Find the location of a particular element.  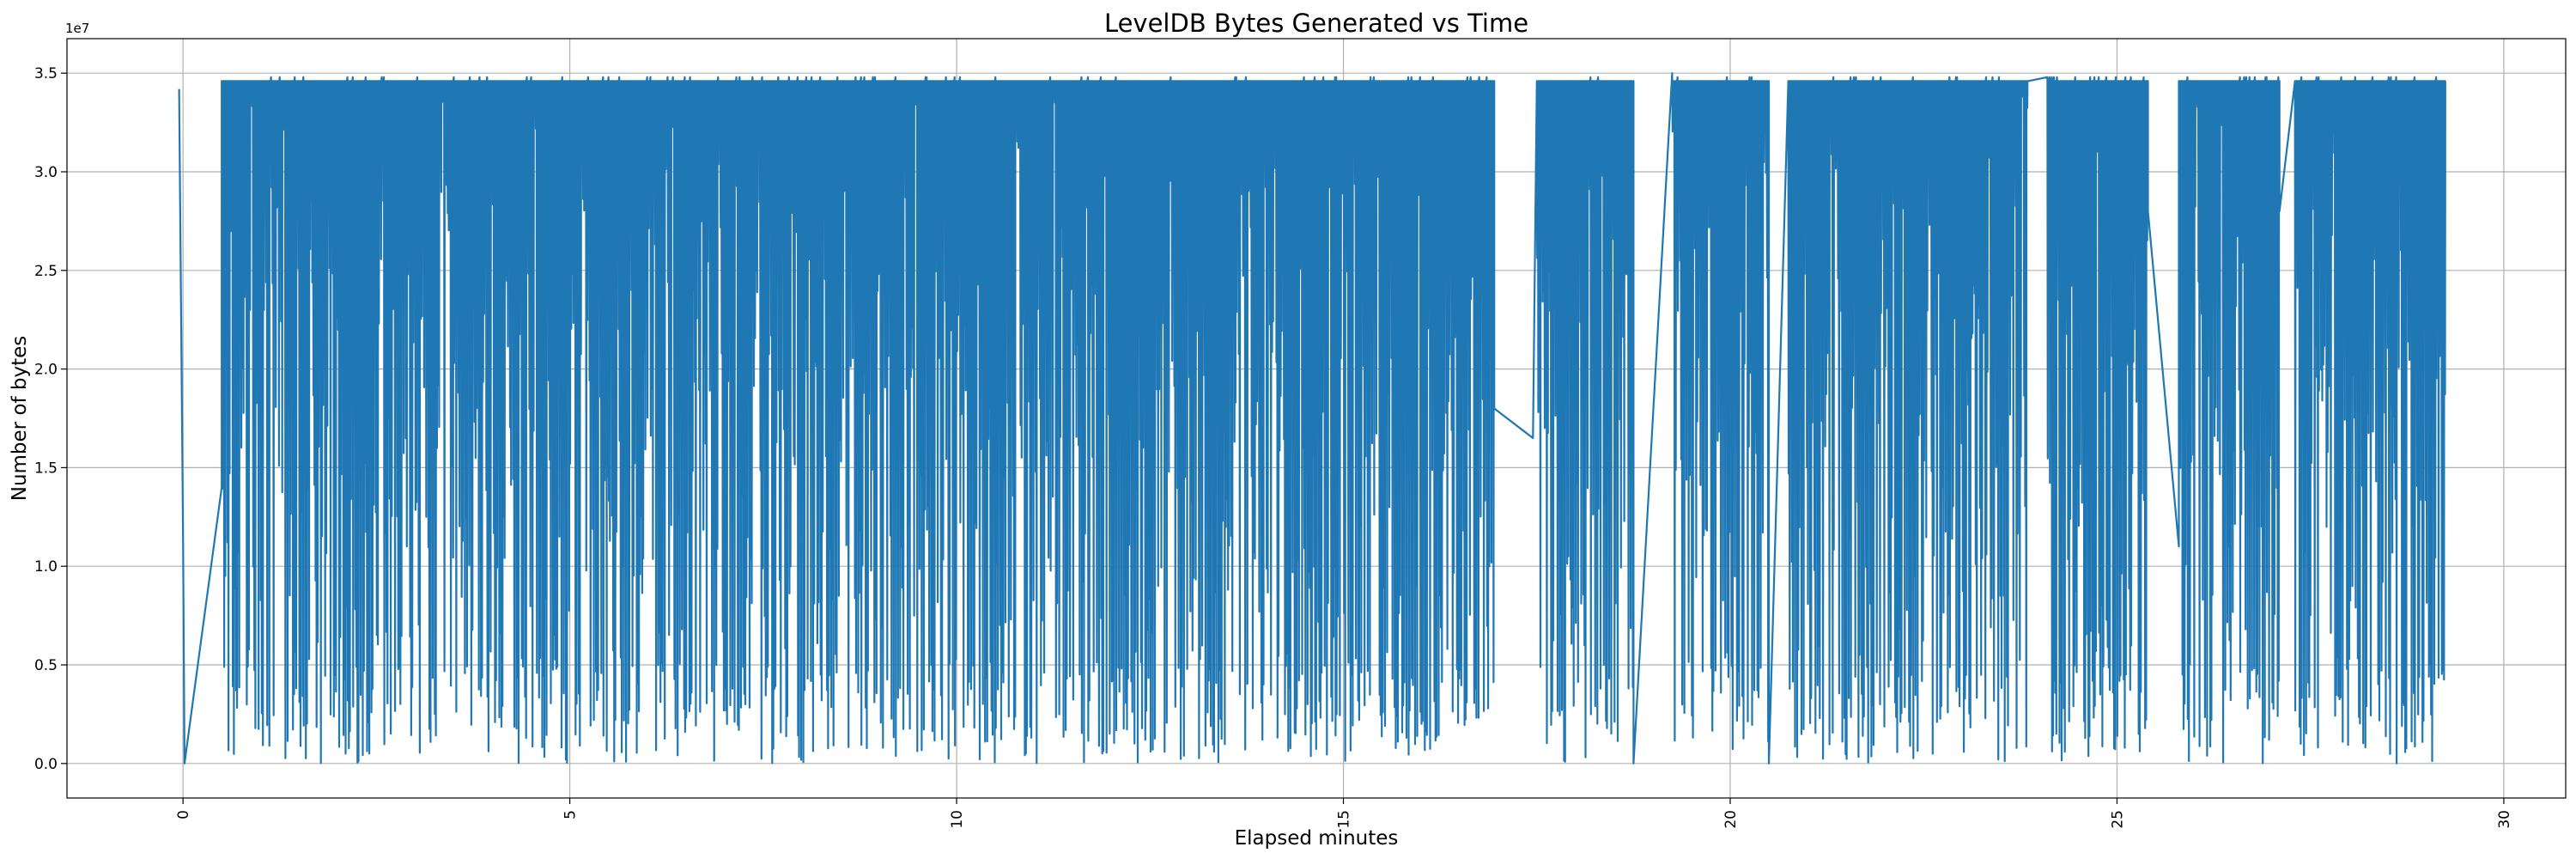

chart-title: LevelDB Bytes Generated vs Time is located at coordinates (1316, 24).